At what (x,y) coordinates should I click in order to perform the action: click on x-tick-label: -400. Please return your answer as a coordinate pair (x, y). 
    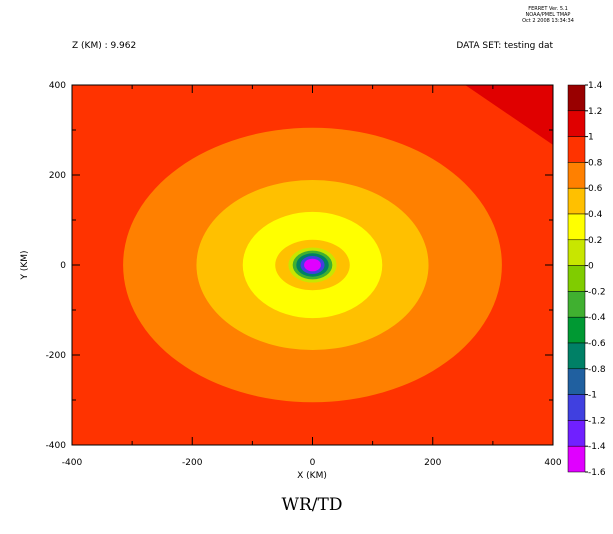
    Looking at the image, I should click on (72, 463).